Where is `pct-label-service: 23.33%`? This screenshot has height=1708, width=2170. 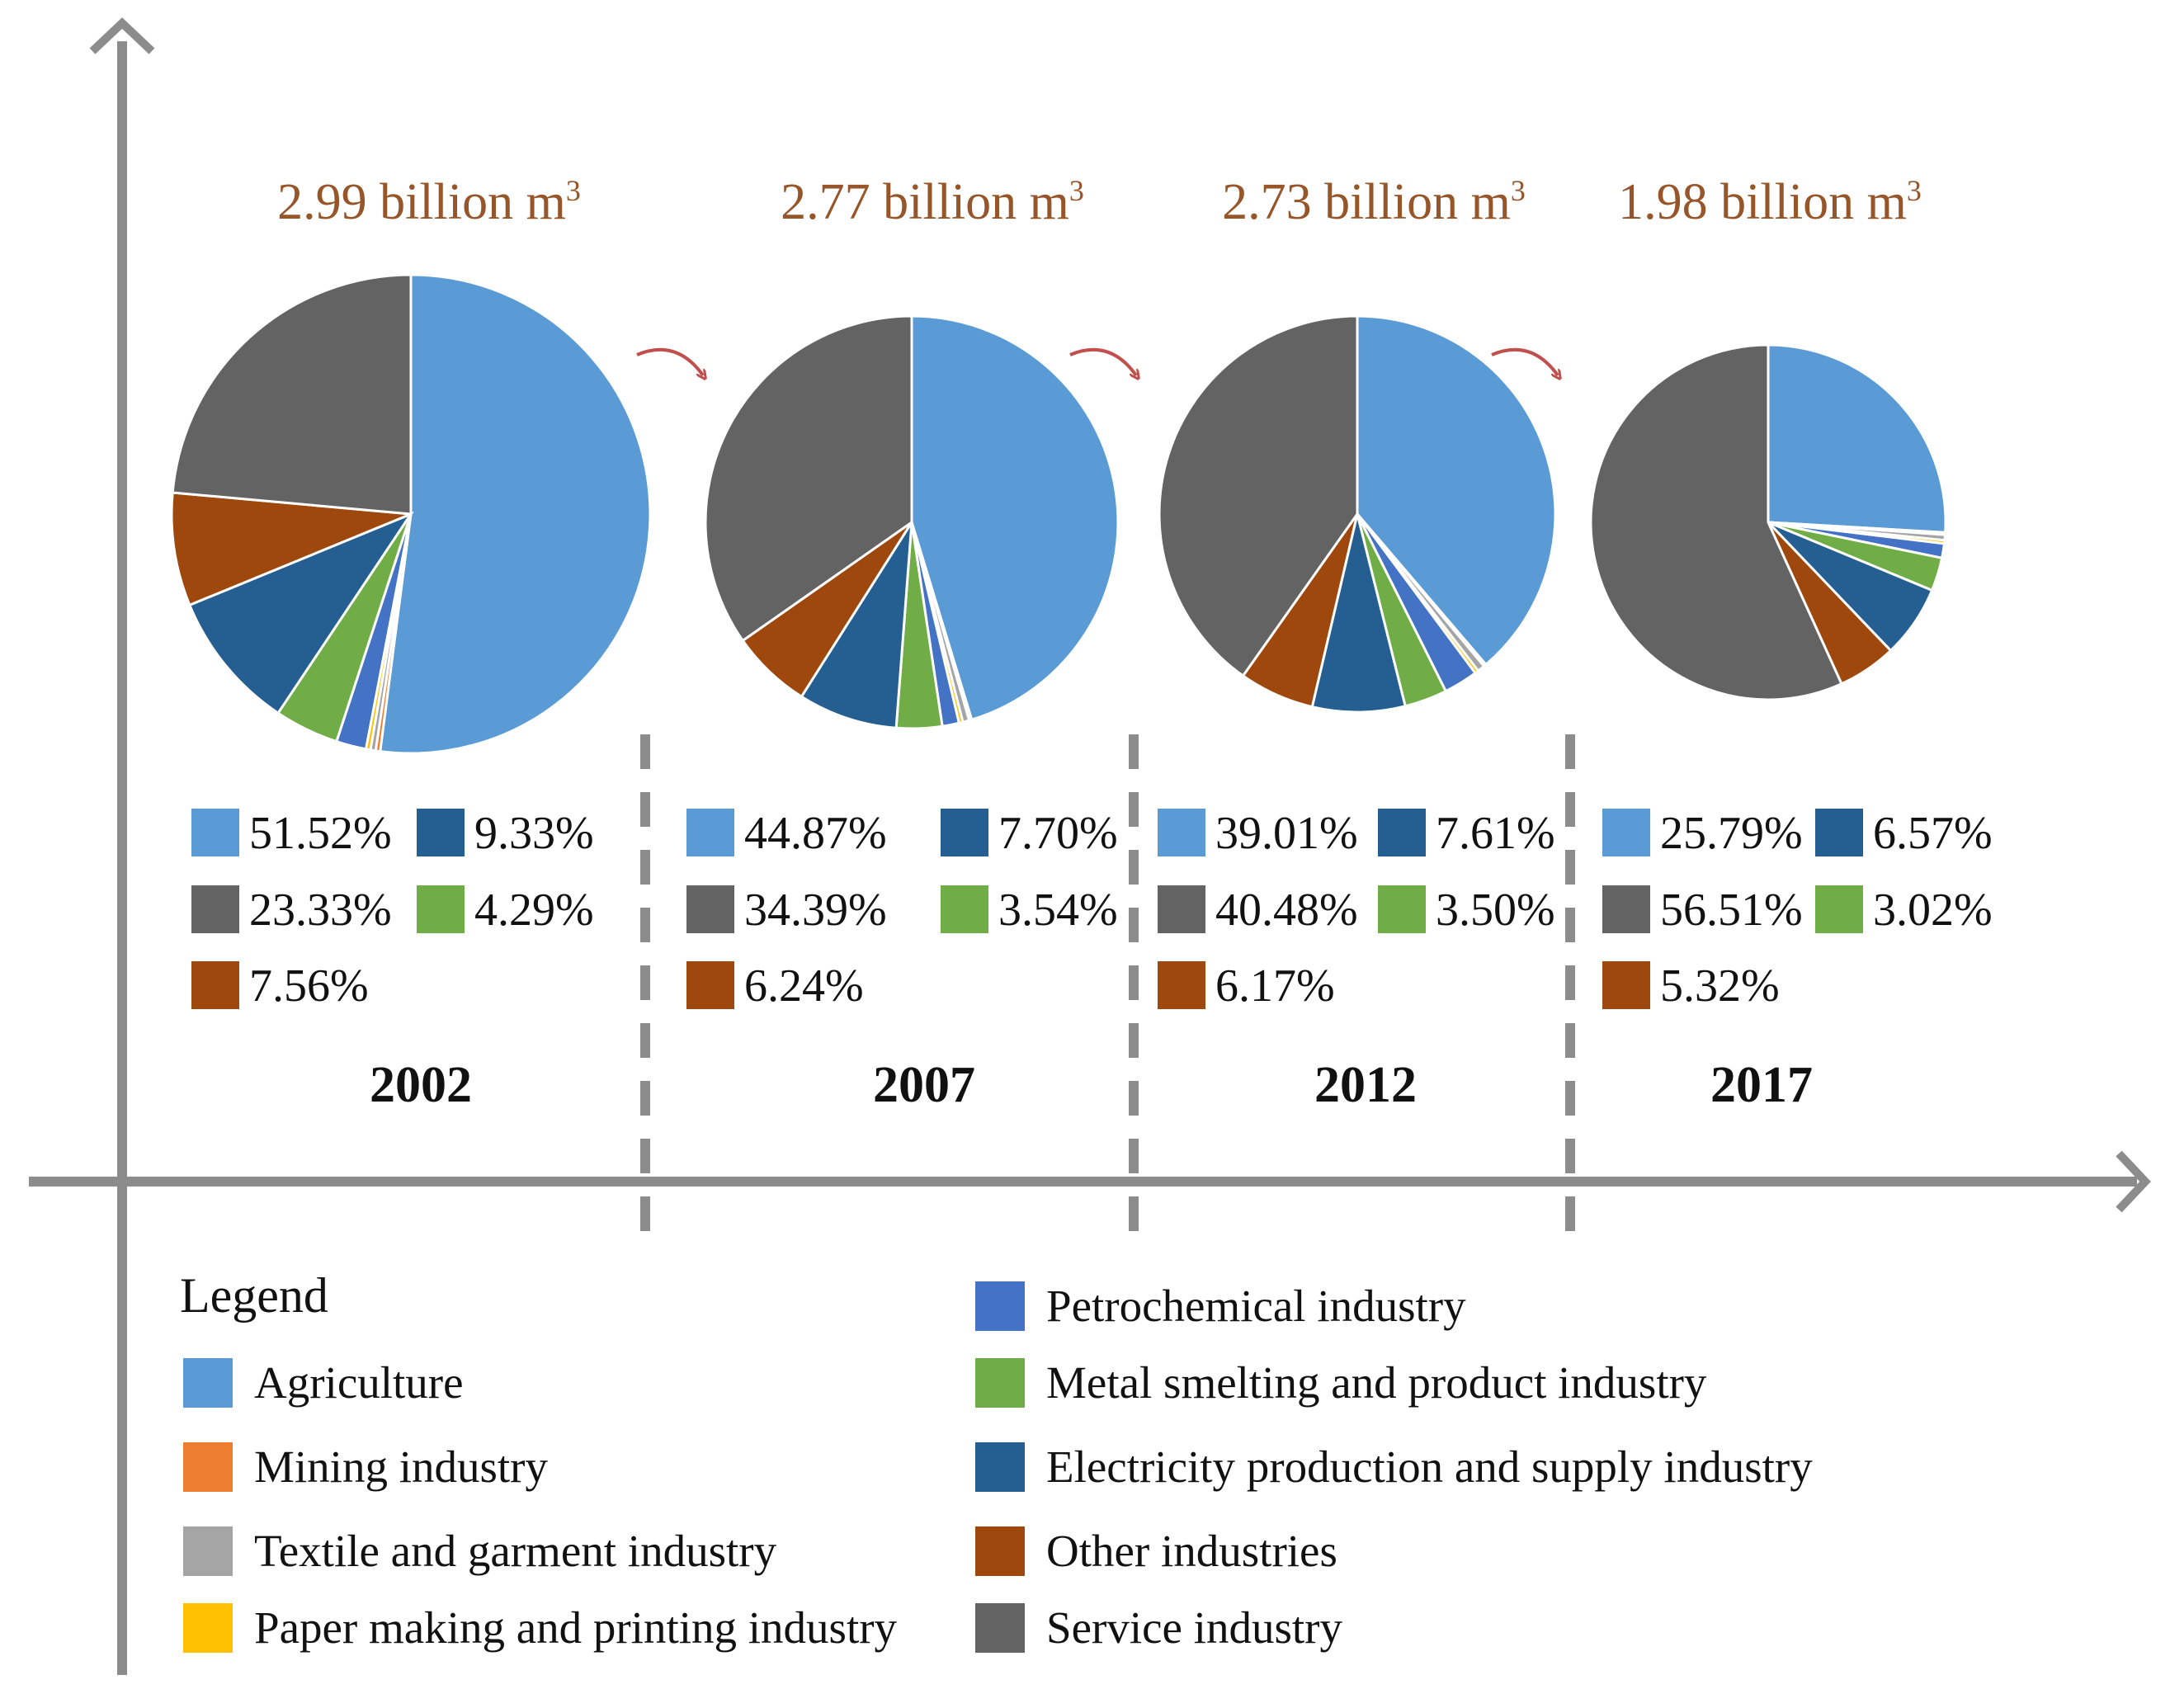
pct-label-service: 23.33% is located at coordinates (320, 910).